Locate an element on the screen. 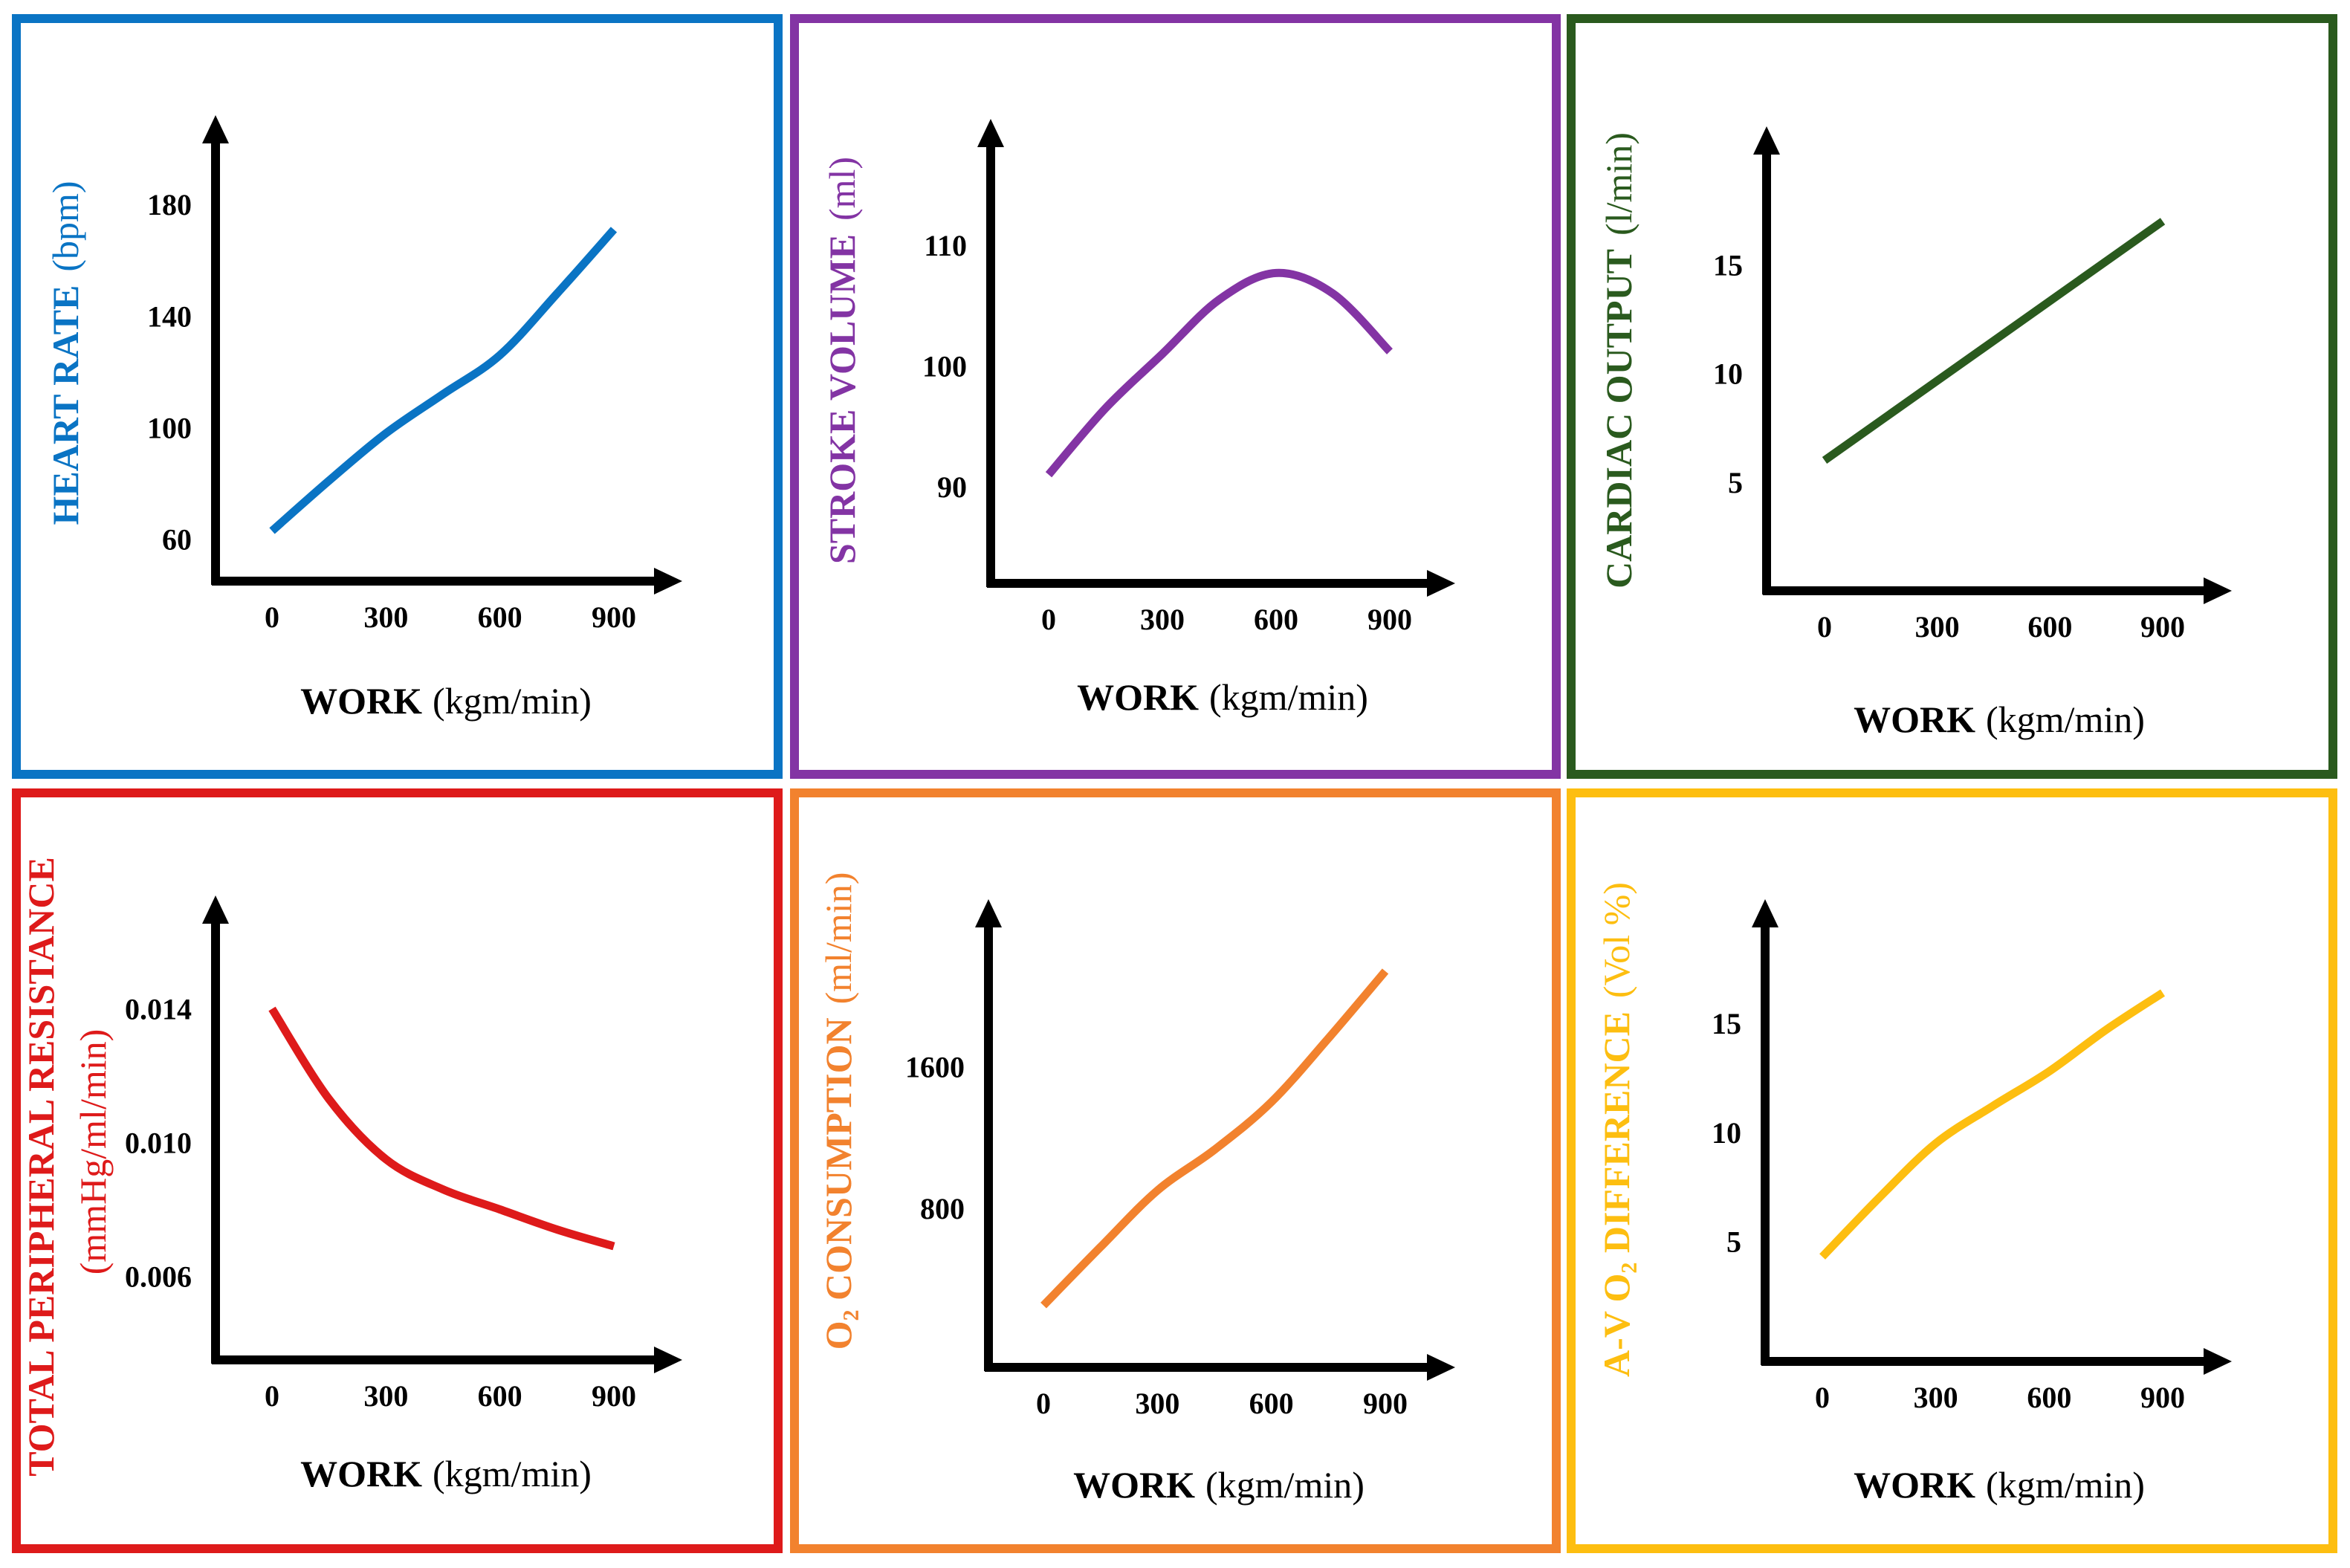 This screenshot has height=1568, width=2350. y-tick-label: 0.010 is located at coordinates (159, 1143).